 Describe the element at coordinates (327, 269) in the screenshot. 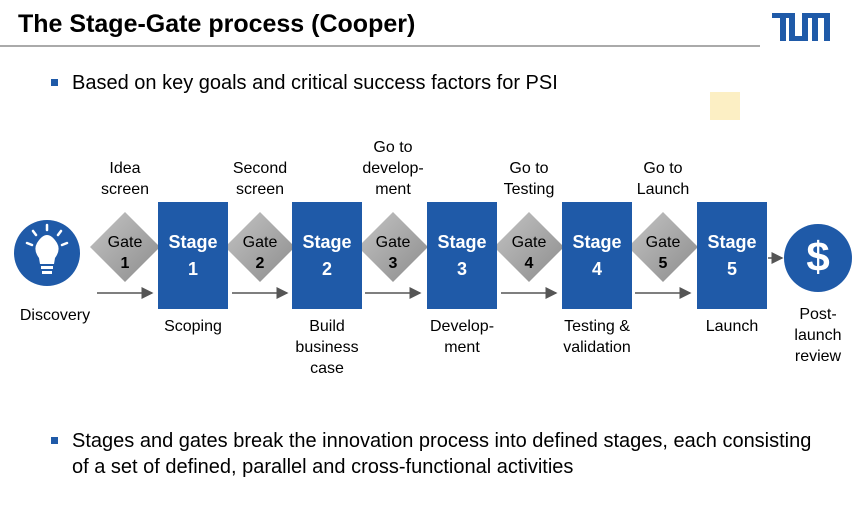

I see `stage-number: 2` at that location.